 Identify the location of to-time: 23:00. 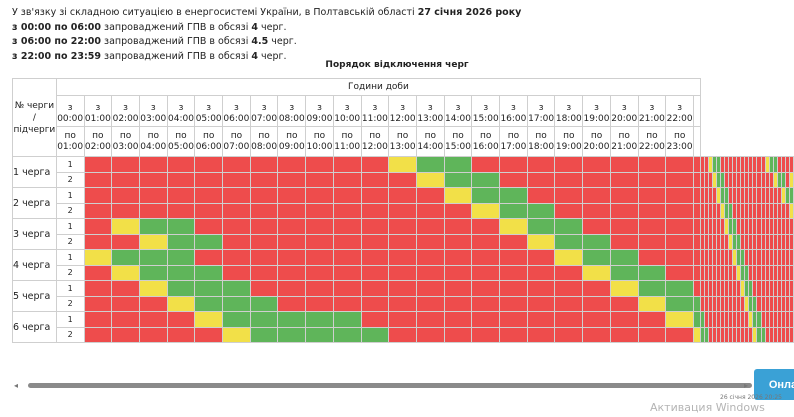
(679, 146).